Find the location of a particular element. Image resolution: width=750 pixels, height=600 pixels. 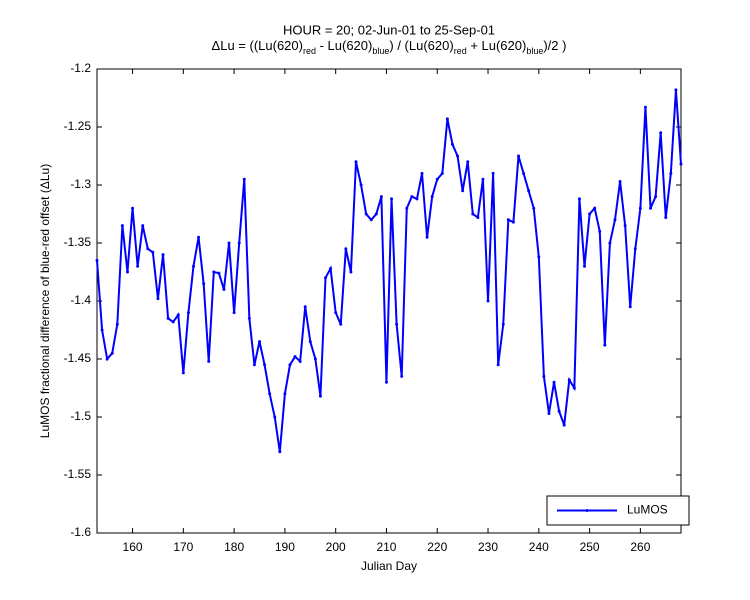

y-tick-label: -1.4 is located at coordinates (80, 300).